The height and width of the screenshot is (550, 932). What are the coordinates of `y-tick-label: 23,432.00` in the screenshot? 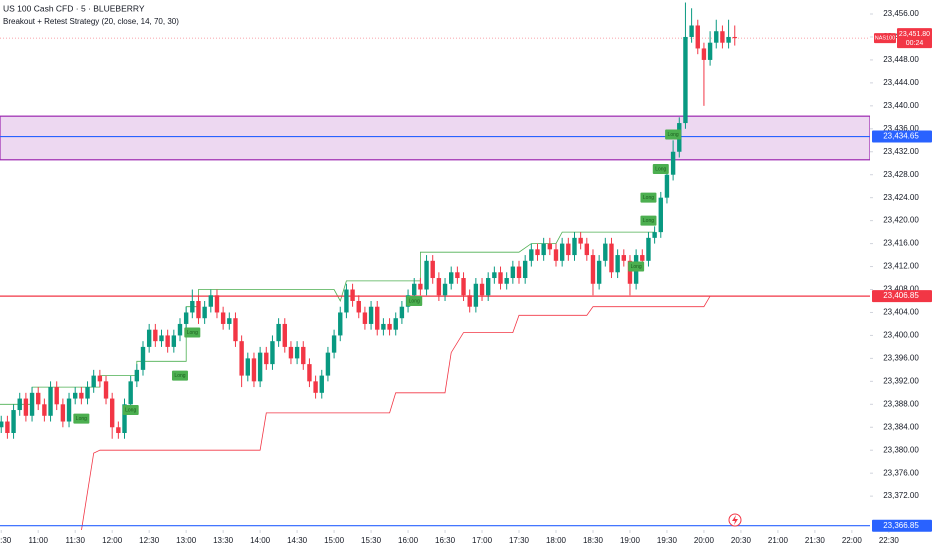 It's located at (901, 151).